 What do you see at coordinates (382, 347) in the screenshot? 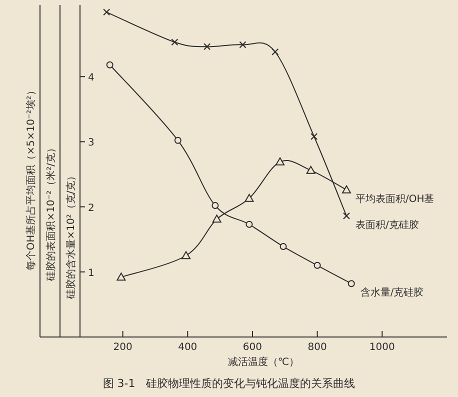
I see `x-tick-label: 1000` at bounding box center [382, 347].